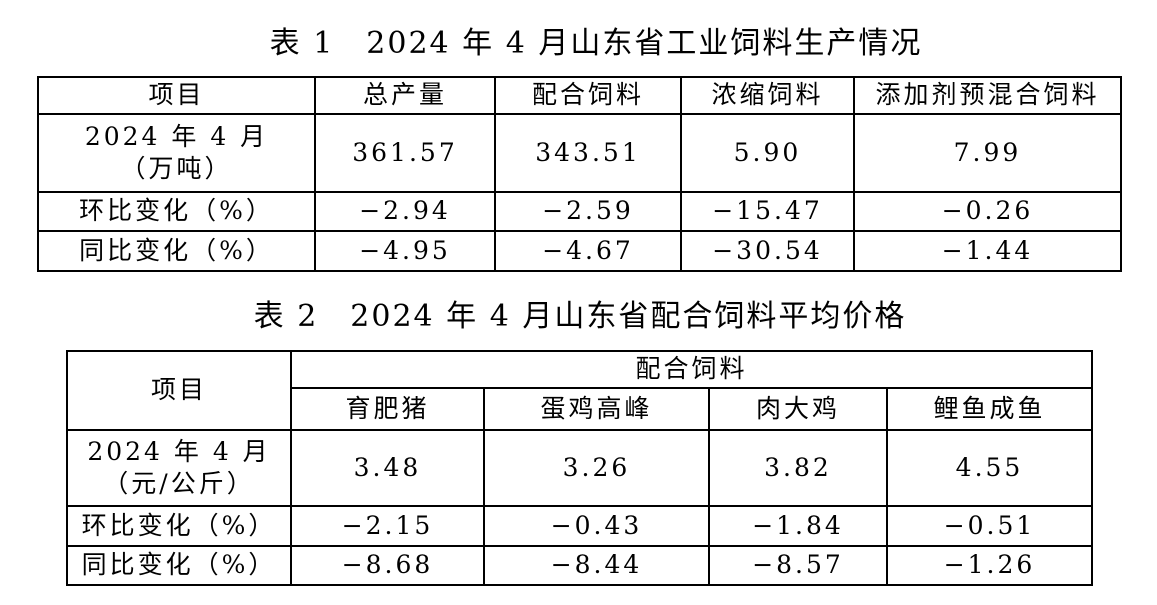 The height and width of the screenshot is (605, 1157). What do you see at coordinates (405, 153) in the screenshot?
I see `cell: 361.57` at bounding box center [405, 153].